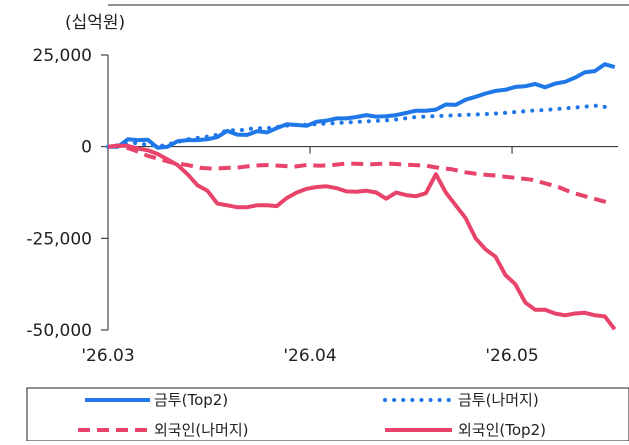 The height and width of the screenshot is (445, 629). What do you see at coordinates (107, 356) in the screenshot?
I see `x-tick-label: '26.03` at bounding box center [107, 356].